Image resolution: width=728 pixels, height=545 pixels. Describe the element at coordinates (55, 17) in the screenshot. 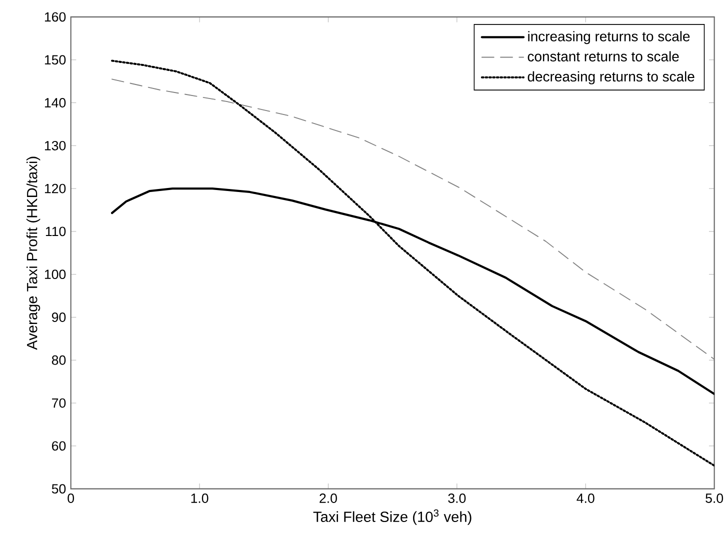

I see `y-tick-label: 160` at that location.